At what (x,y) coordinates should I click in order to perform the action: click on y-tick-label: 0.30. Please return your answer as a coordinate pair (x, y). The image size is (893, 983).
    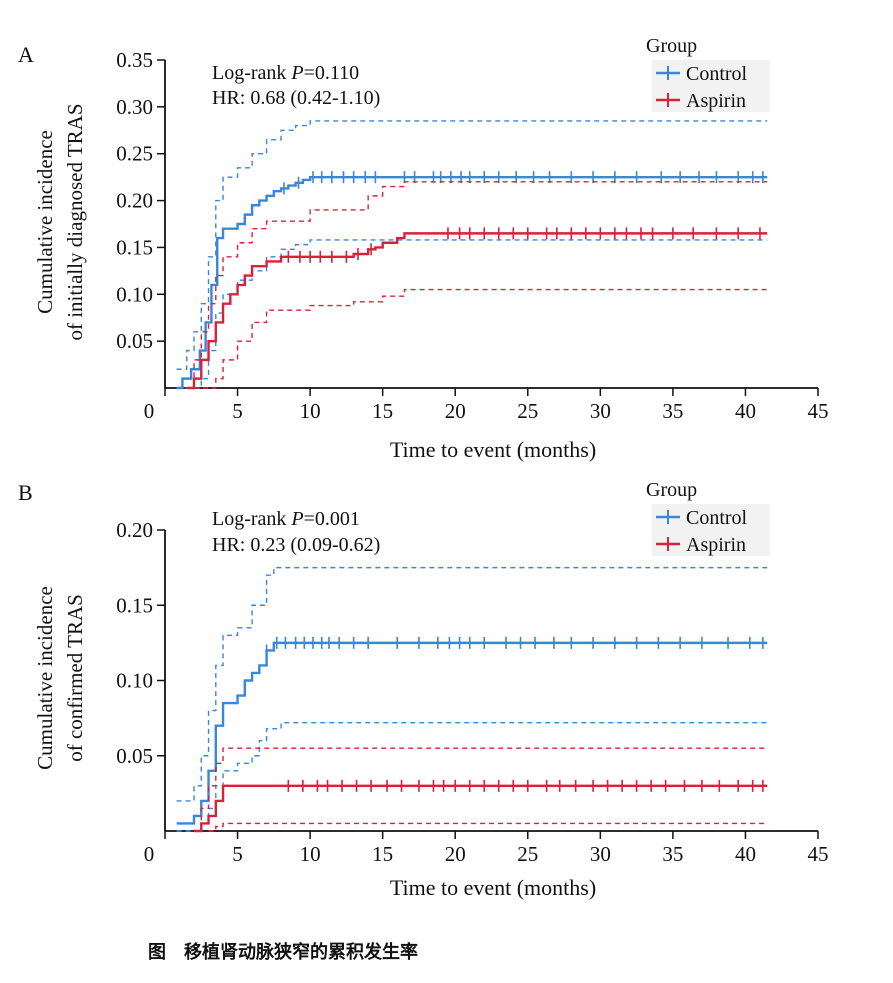
    Looking at the image, I should click on (134, 107).